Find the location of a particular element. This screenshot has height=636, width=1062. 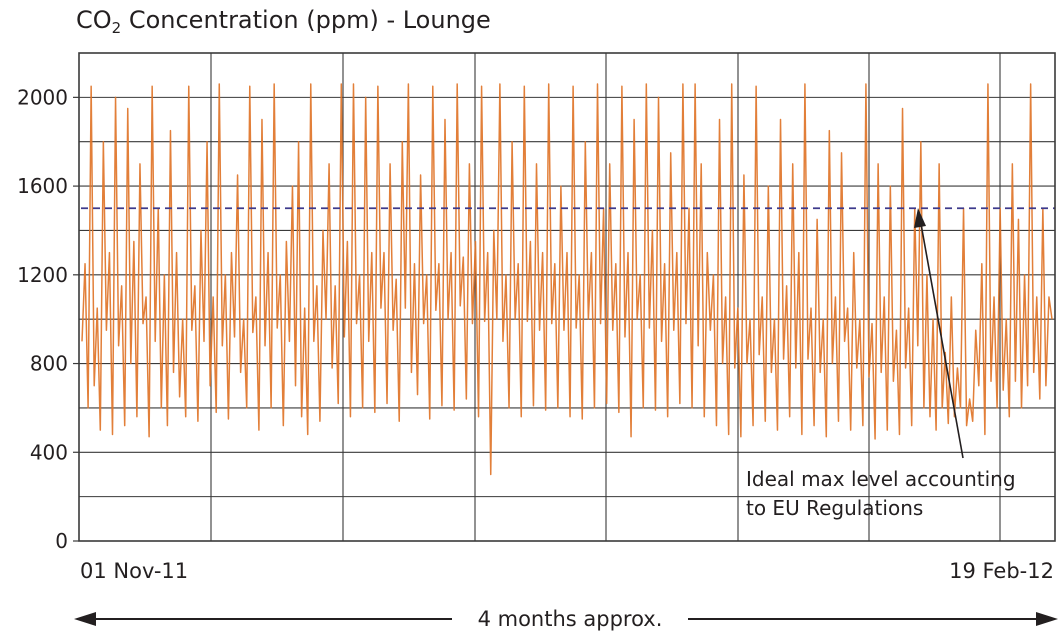

duration-arrow-left-head is located at coordinates (85, 619).